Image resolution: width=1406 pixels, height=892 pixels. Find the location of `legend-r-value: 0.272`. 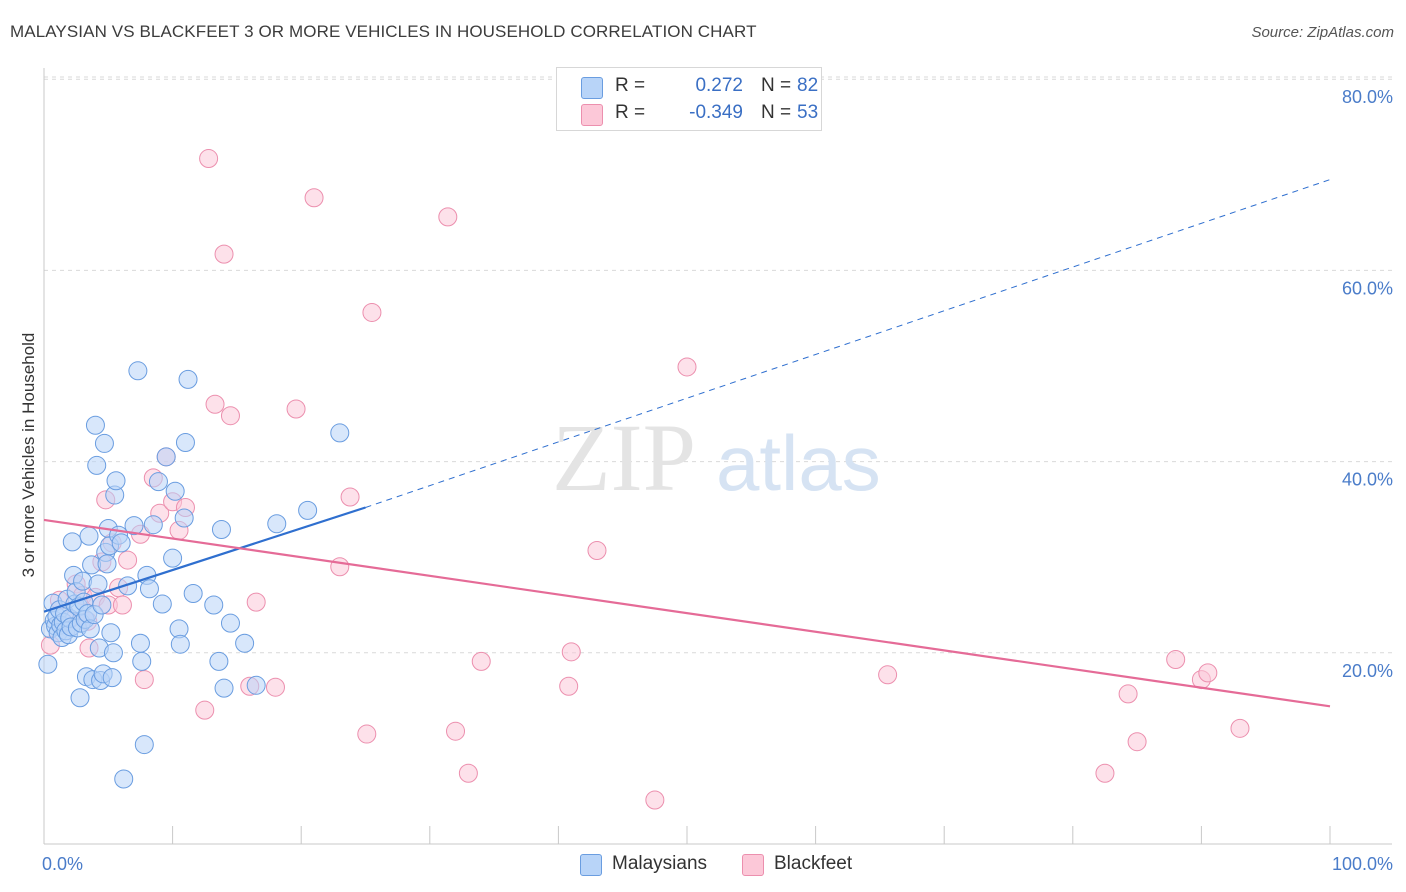

legend-r-value: 0.272 is located at coordinates (719, 85).